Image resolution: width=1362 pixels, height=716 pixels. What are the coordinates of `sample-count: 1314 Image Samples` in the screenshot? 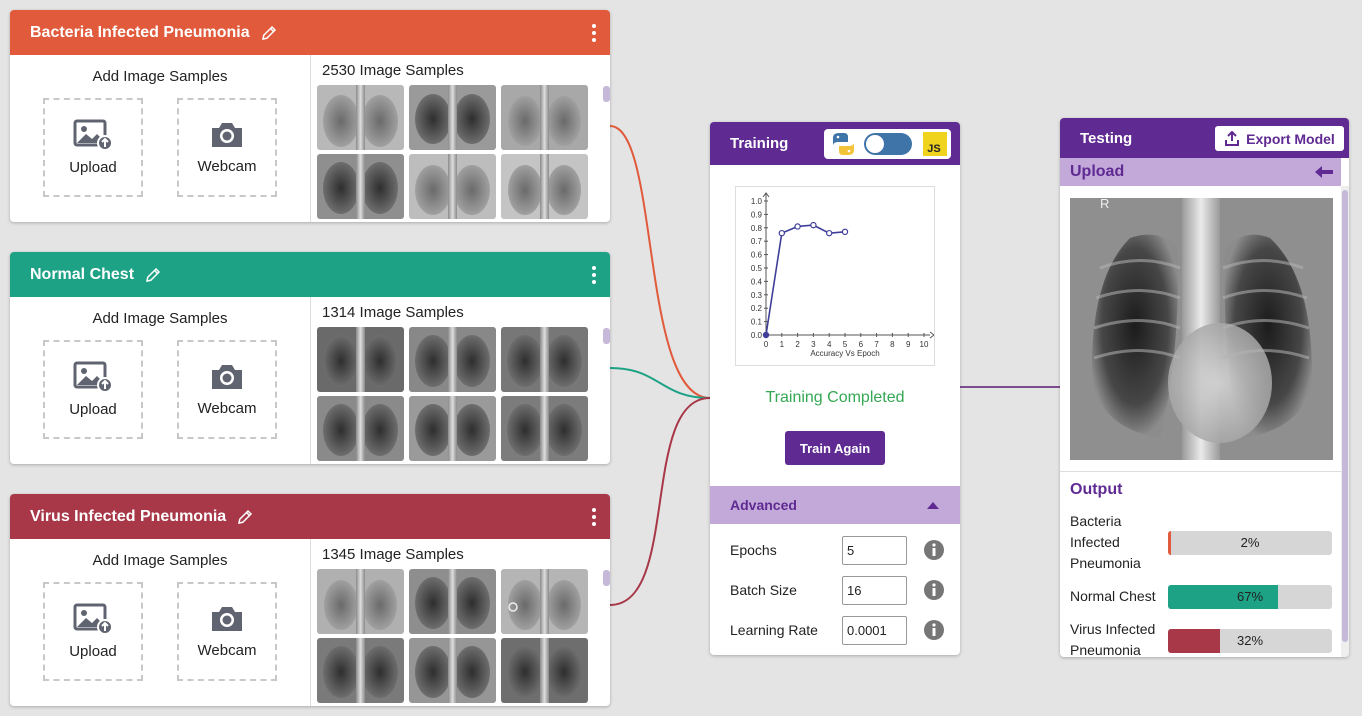 It's located at (393, 312).